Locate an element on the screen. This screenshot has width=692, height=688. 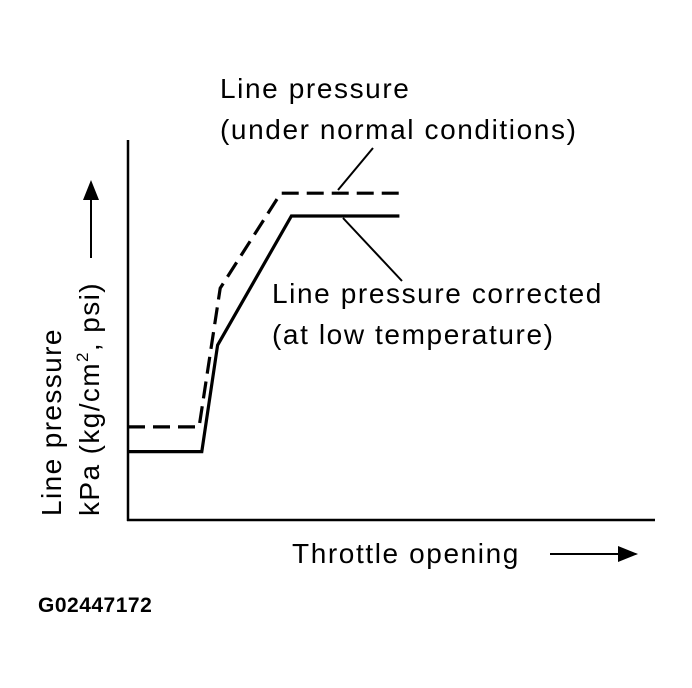
x-axis-arrowhead is located at coordinates (628, 554).